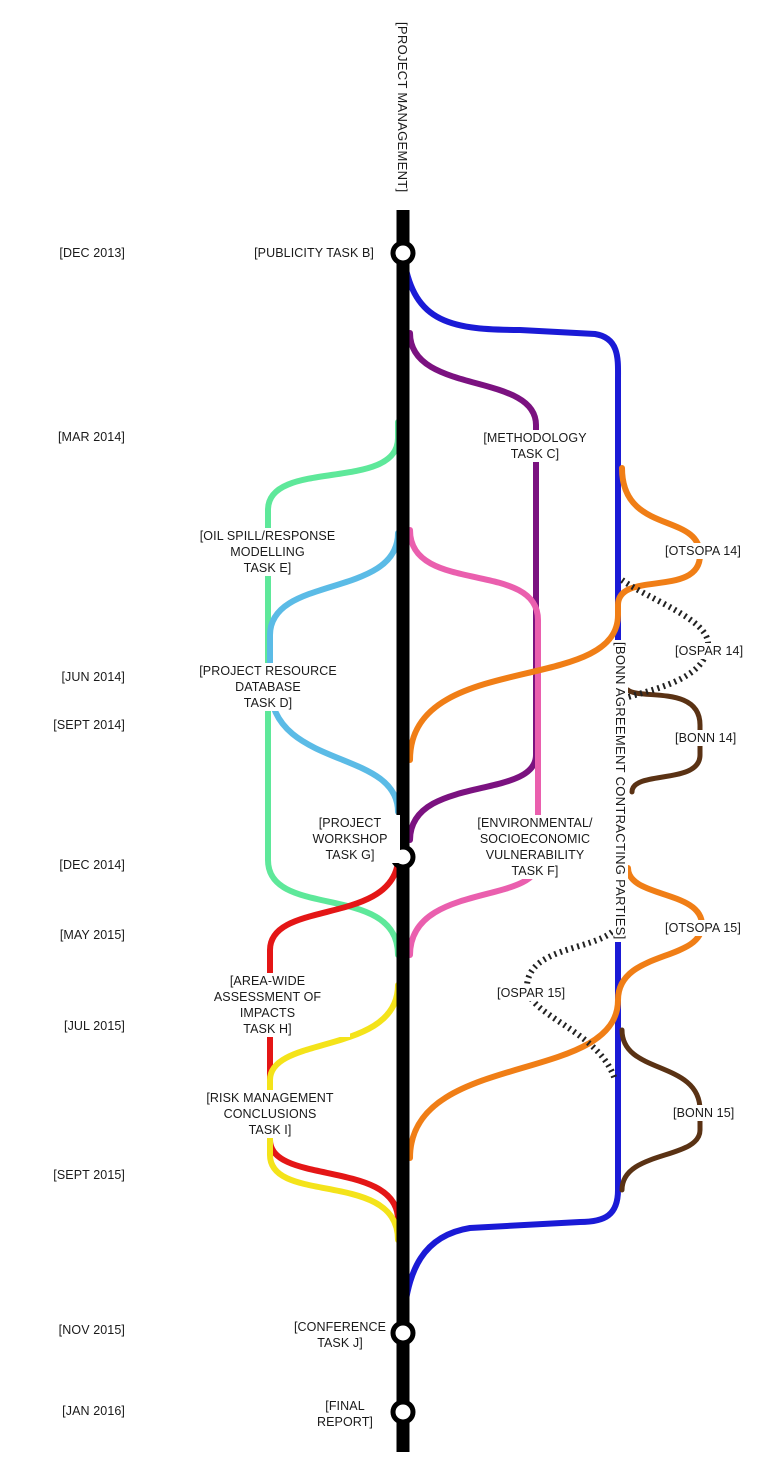  What do you see at coordinates (93, 1411) in the screenshot?
I see `date-label: [JAN 2016]` at bounding box center [93, 1411].